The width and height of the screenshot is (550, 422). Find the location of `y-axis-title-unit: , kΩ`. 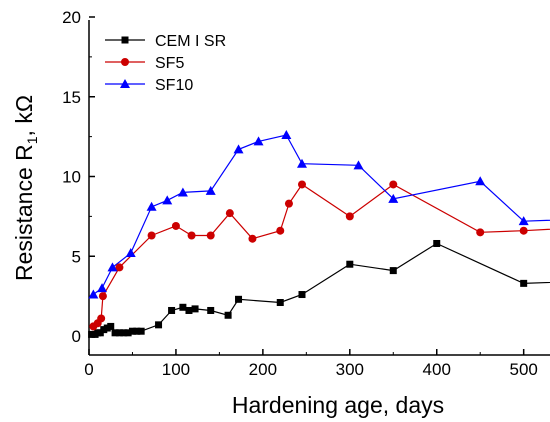

y-axis-title-unit: , kΩ is located at coordinates (24, 115).